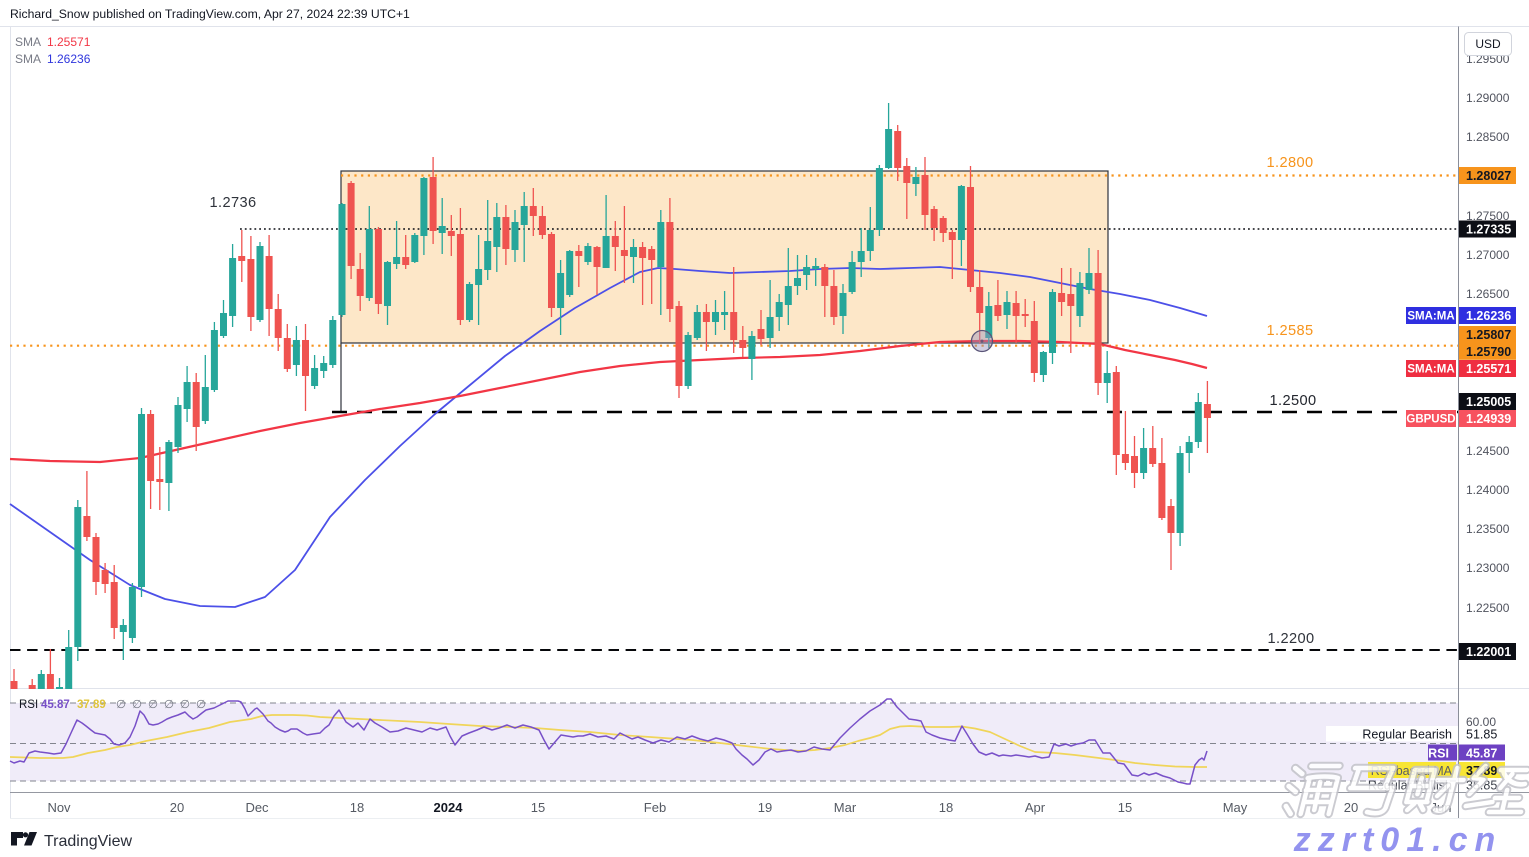 The height and width of the screenshot is (857, 1529). I want to click on svg-text: Regular Bearish, so click(1407, 735).